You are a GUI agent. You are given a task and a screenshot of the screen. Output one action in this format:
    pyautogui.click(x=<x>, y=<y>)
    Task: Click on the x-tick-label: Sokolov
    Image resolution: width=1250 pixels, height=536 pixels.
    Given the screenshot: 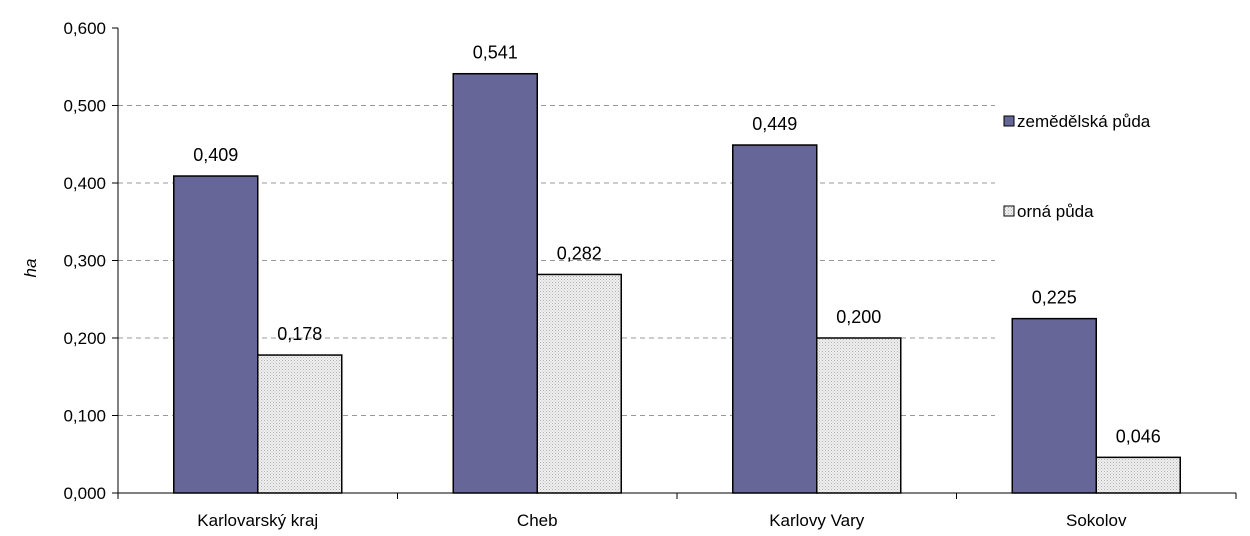 What is the action you would take?
    pyautogui.click(x=1096, y=520)
    